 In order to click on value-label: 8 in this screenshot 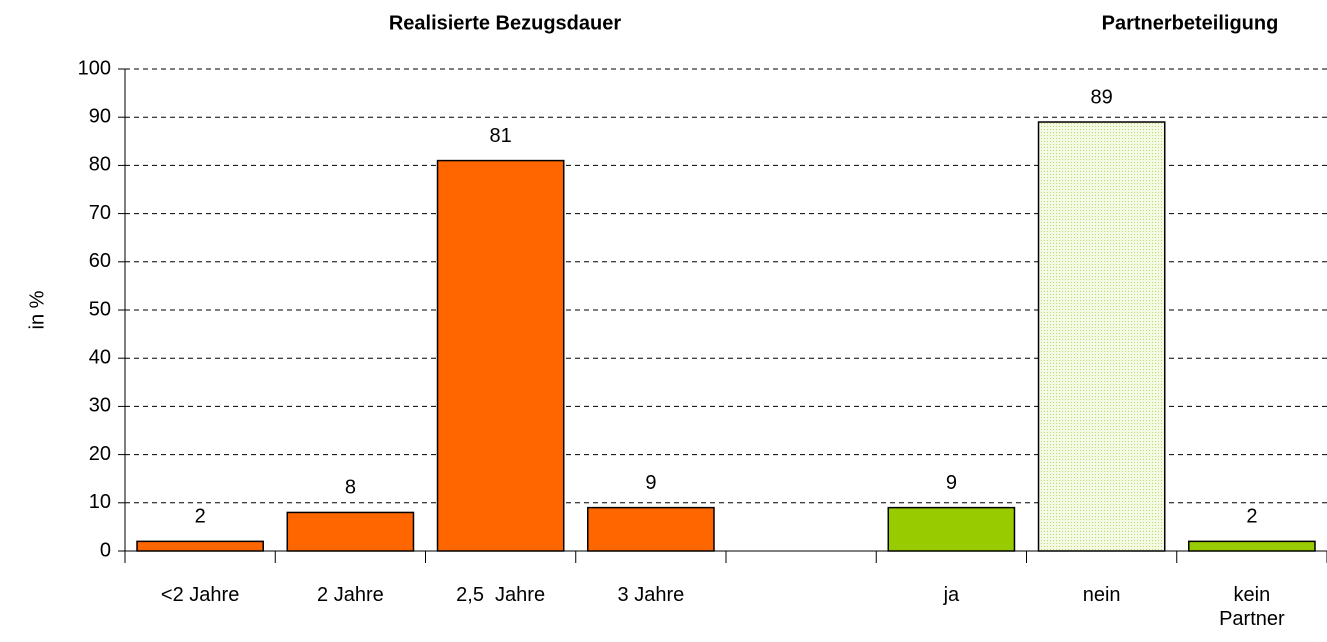, I will do `click(350, 488)`.